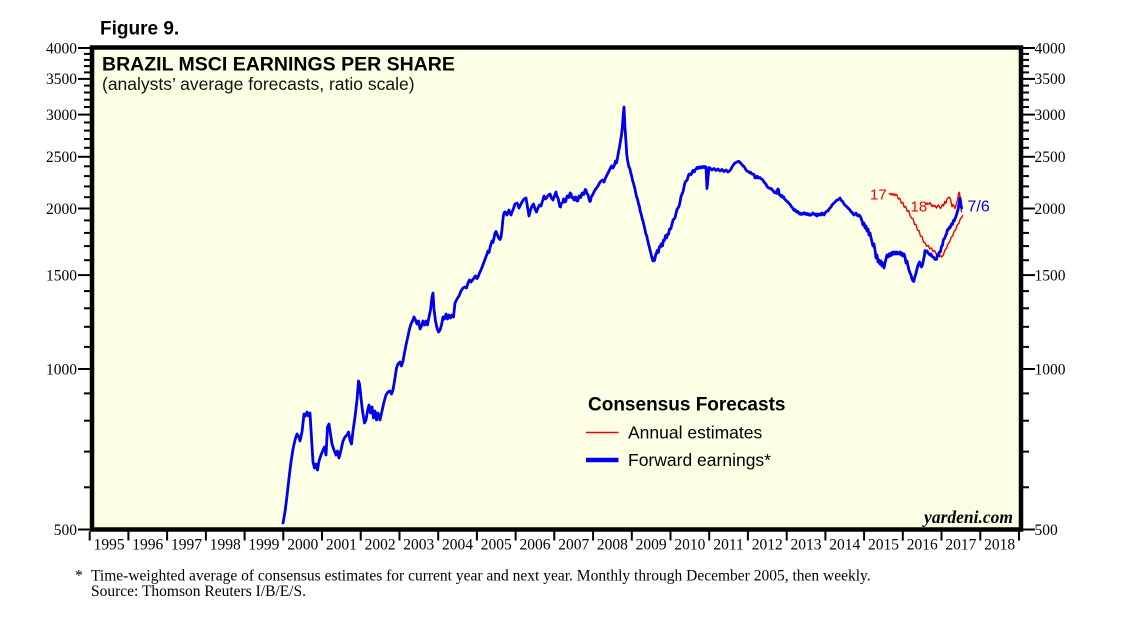 The image size is (1138, 625). I want to click on svg-text: 2006, so click(535, 545).